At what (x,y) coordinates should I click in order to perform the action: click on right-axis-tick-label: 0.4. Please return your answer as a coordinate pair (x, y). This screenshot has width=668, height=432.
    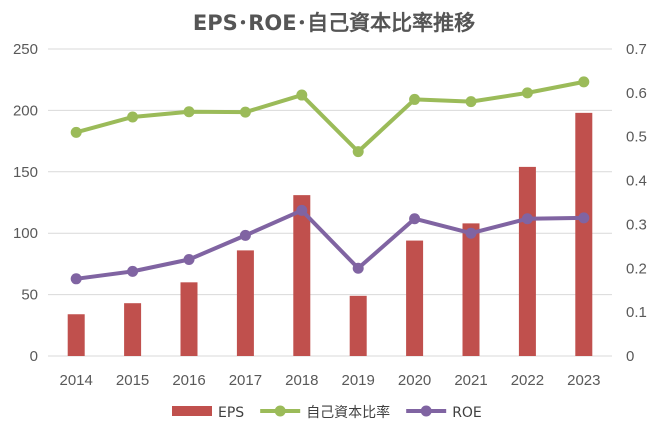
    Looking at the image, I should click on (636, 181).